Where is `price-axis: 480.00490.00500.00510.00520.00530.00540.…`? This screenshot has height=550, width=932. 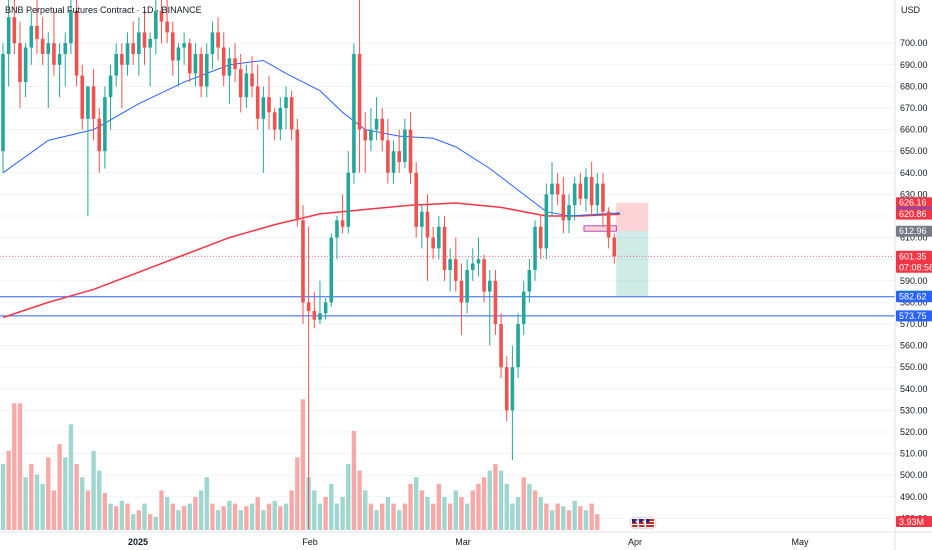 price-axis: 480.00490.00500.00510.00520.00530.00540.… is located at coordinates (914, 280).